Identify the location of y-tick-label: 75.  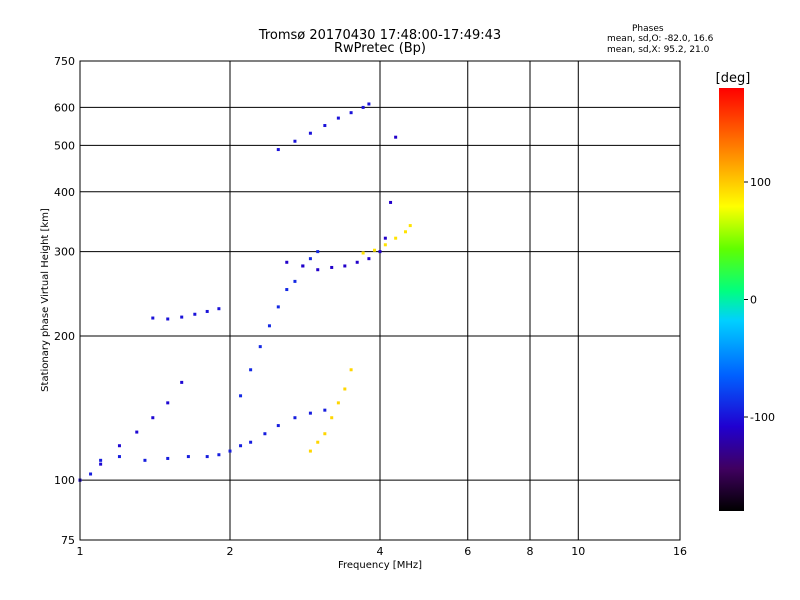
(68, 540).